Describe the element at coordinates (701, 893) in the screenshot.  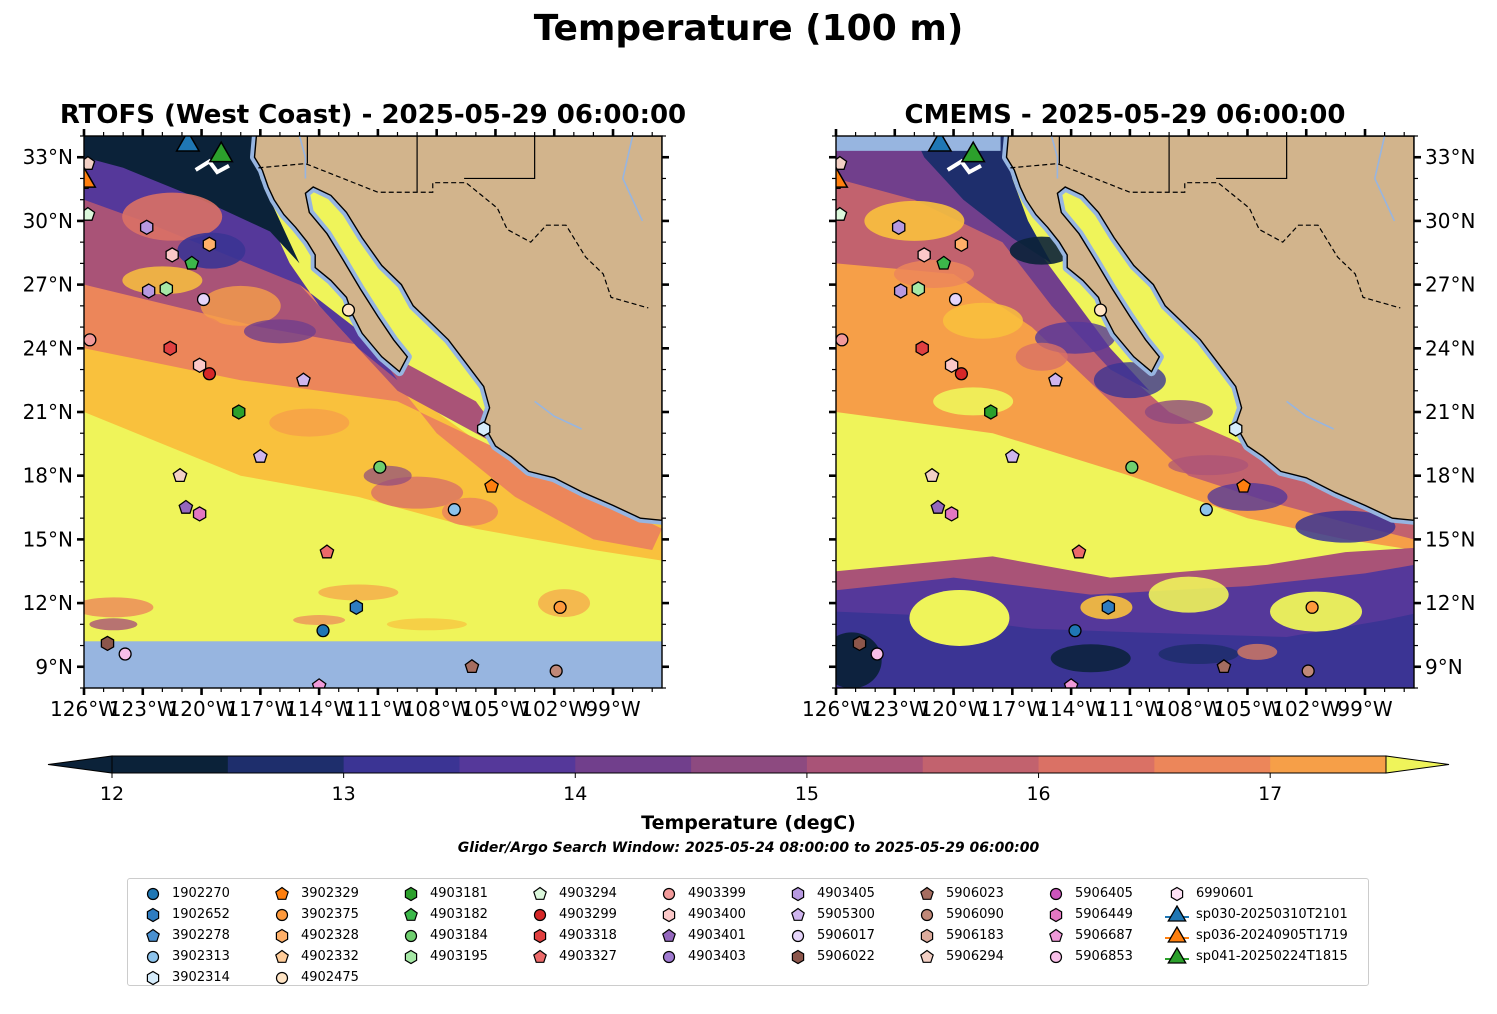
I see `legend-item: 4903399` at that location.